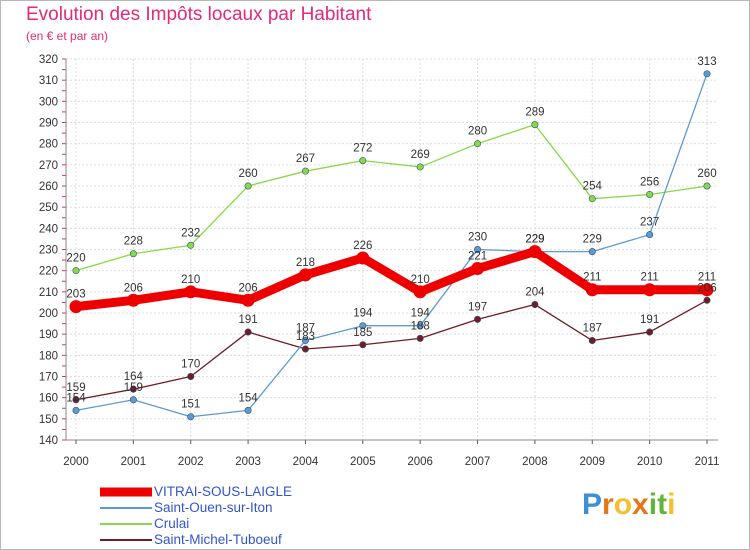 This screenshot has width=750, height=550. I want to click on data-label-vitrai-sous-laigle: 221, so click(477, 257).